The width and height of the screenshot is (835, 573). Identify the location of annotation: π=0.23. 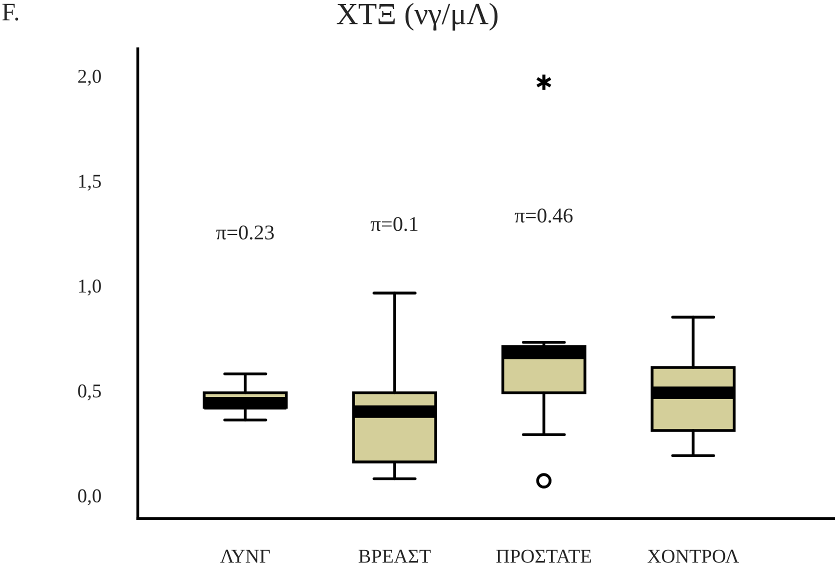
(245, 232).